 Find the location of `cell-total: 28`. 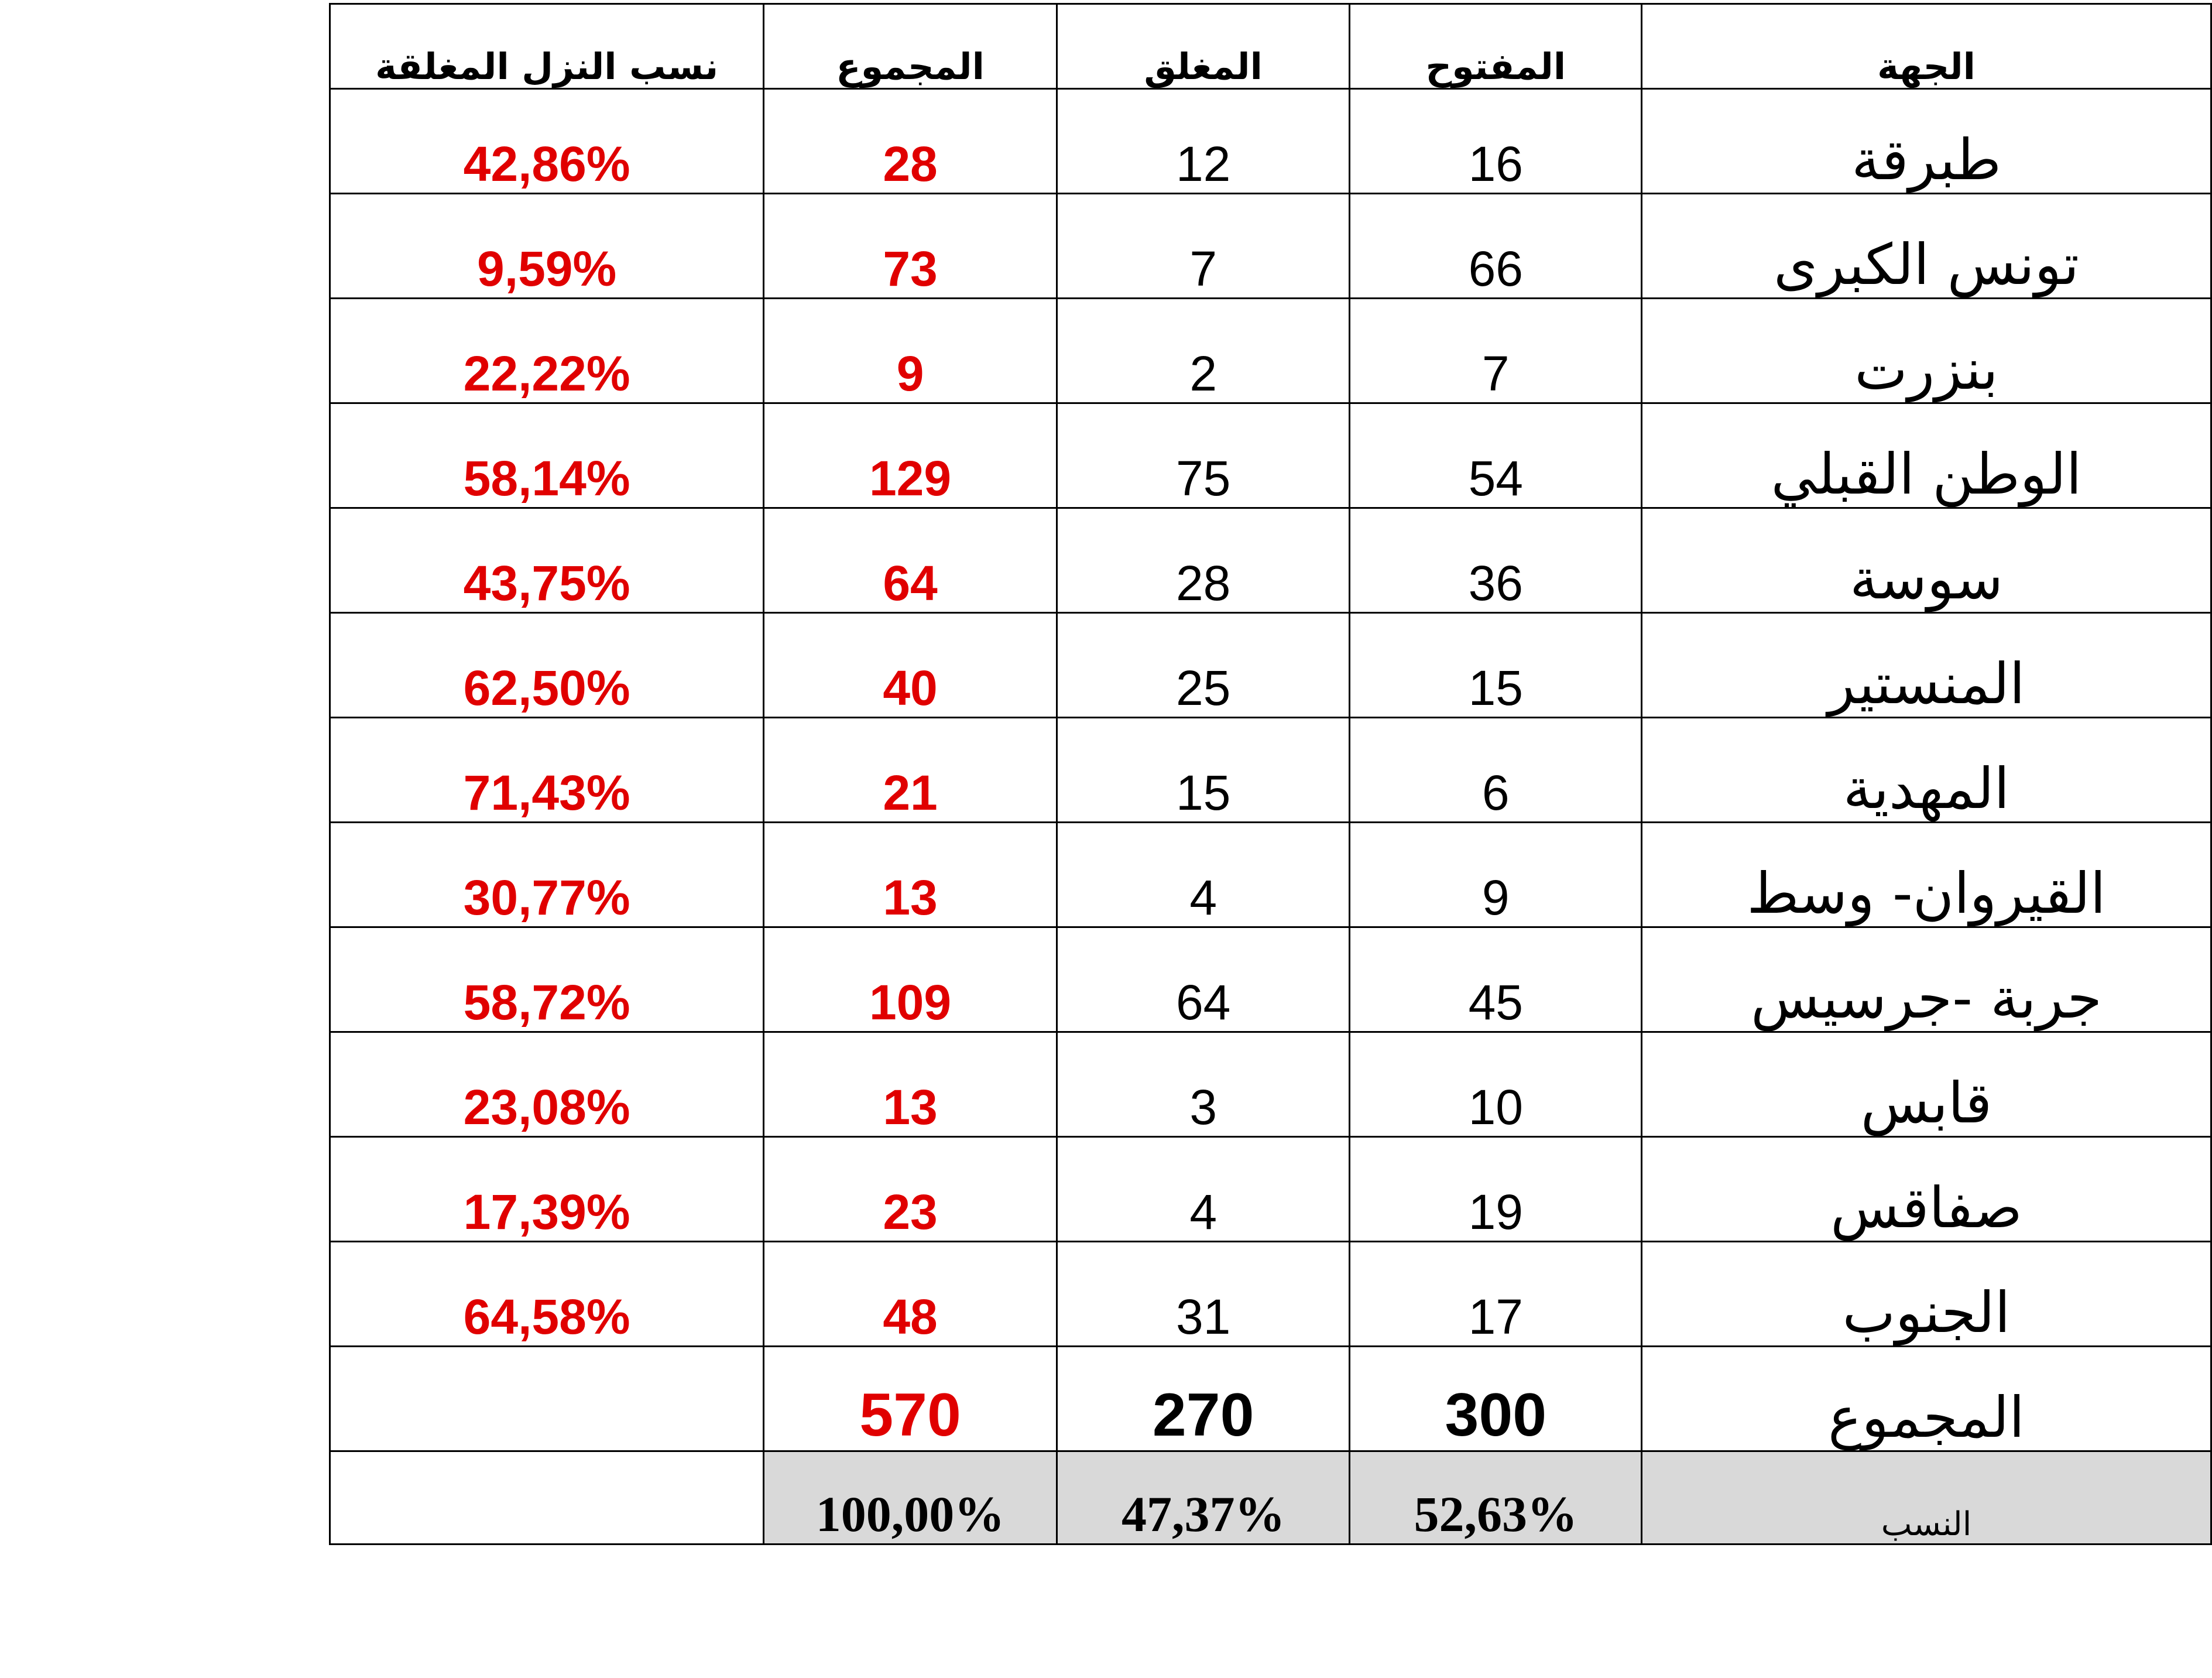

cell-total: 28 is located at coordinates (910, 141).